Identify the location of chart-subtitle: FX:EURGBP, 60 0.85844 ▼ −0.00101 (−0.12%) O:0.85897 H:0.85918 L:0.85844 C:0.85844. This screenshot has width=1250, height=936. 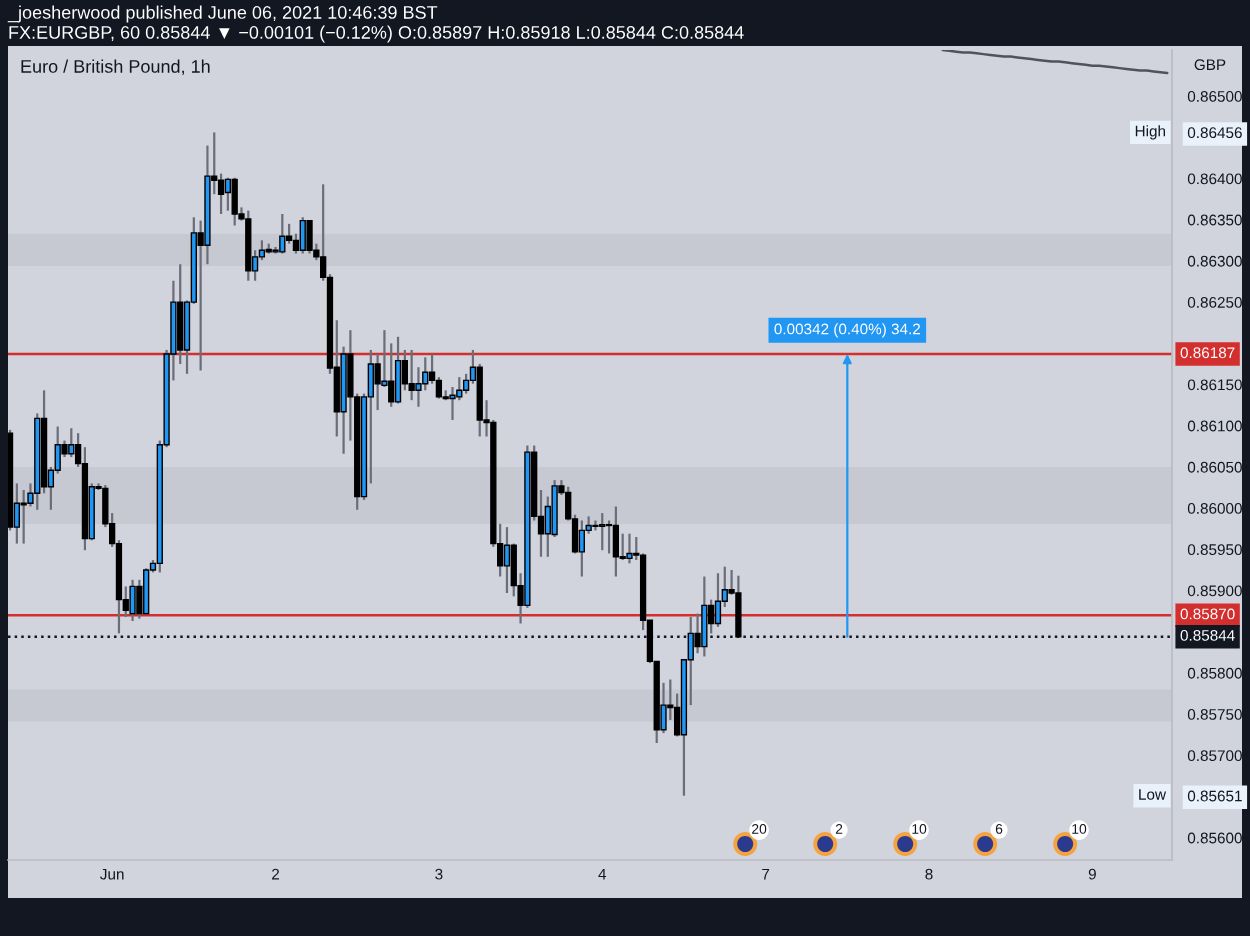
(376, 34).